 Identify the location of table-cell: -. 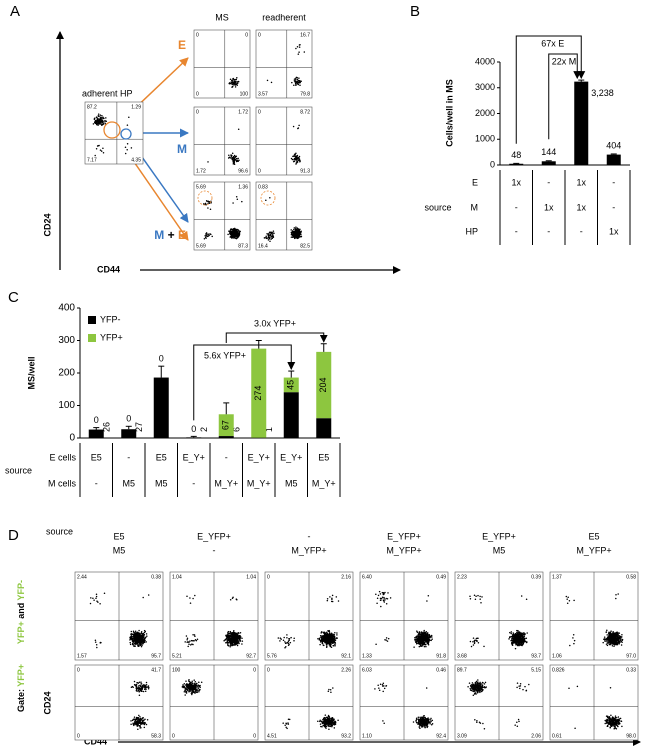
(193, 483).